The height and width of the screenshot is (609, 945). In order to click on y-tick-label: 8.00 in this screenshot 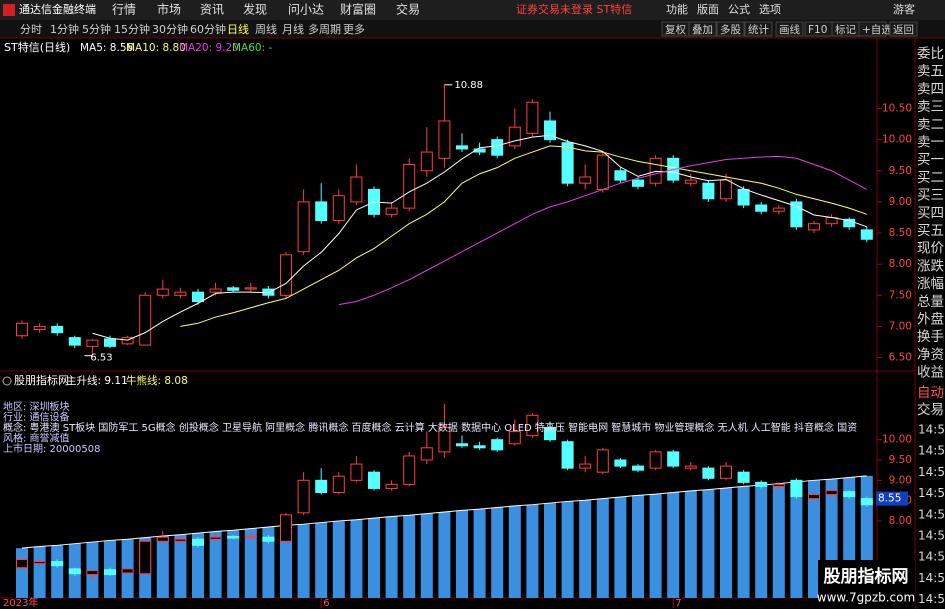, I will do `click(900, 521)`.